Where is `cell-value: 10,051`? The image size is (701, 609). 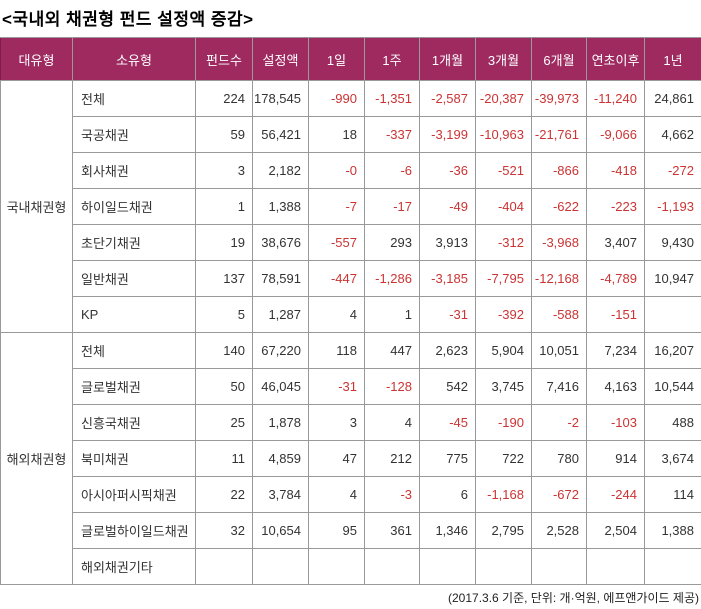 cell-value: 10,051 is located at coordinates (559, 350).